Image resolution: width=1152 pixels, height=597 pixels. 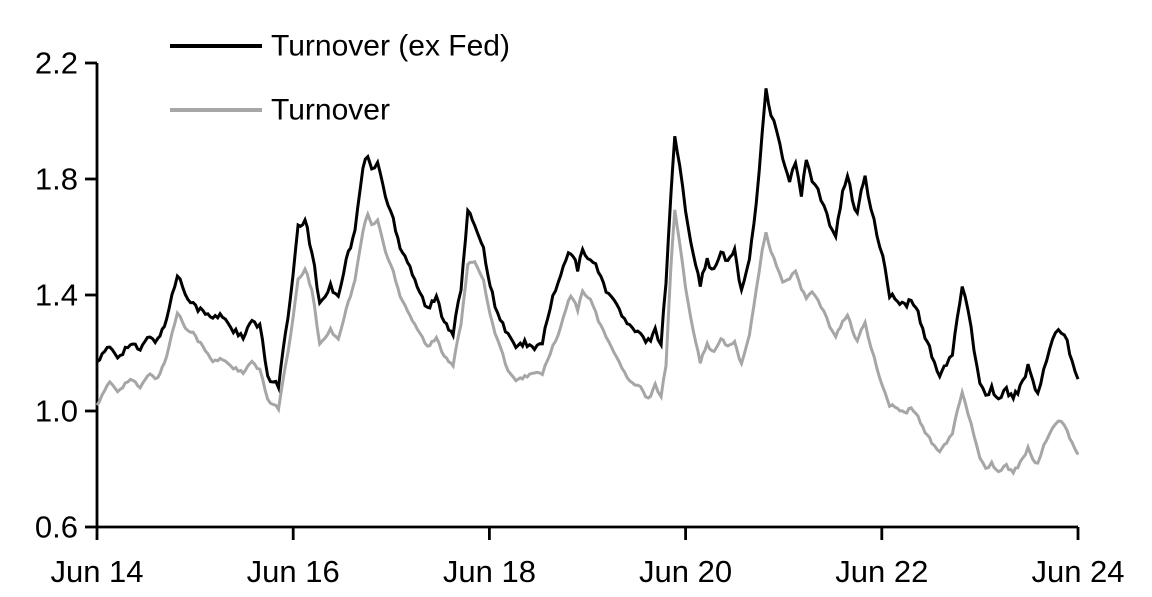 I want to click on y-tick-label: 1.0, so click(x=56, y=411).